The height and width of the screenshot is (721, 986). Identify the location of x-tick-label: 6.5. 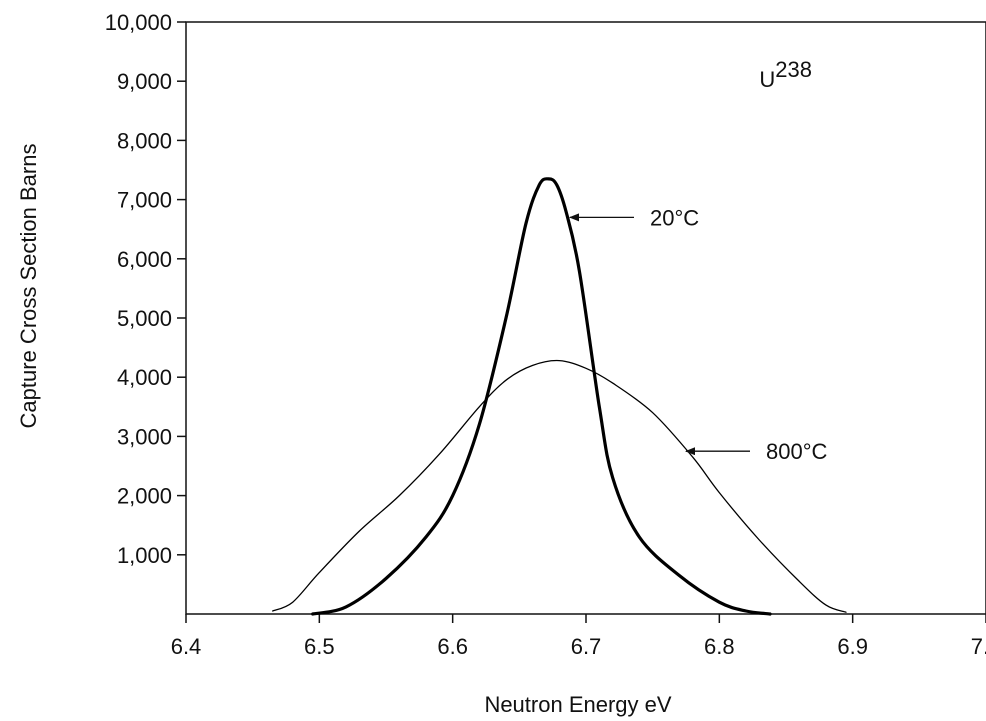
(319, 646).